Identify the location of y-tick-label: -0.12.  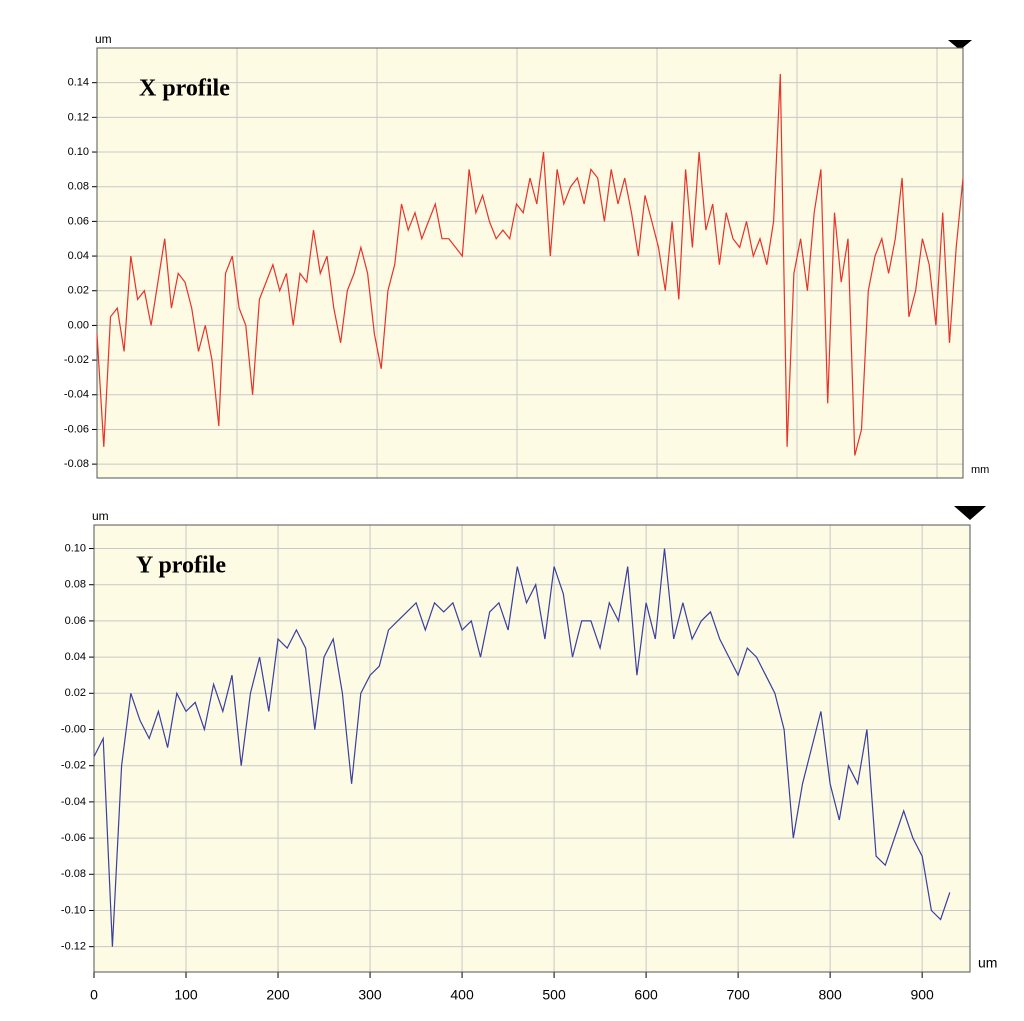
(73, 947).